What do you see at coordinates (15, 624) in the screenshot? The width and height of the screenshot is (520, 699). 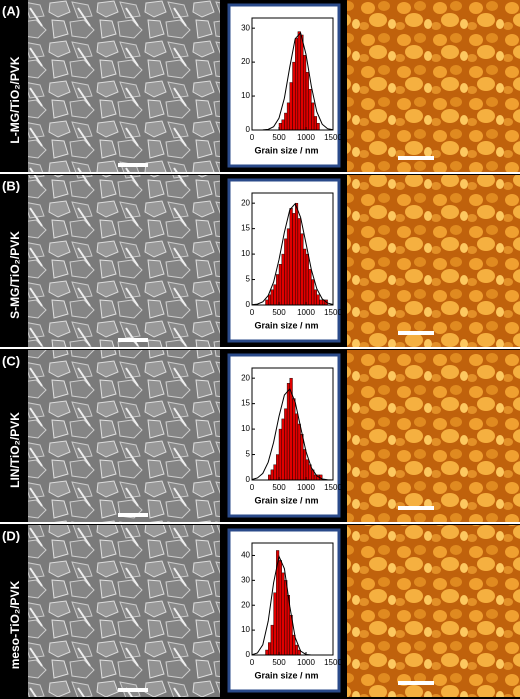 I see `sample-label: meso-TiO₂/PVK` at bounding box center [15, 624].